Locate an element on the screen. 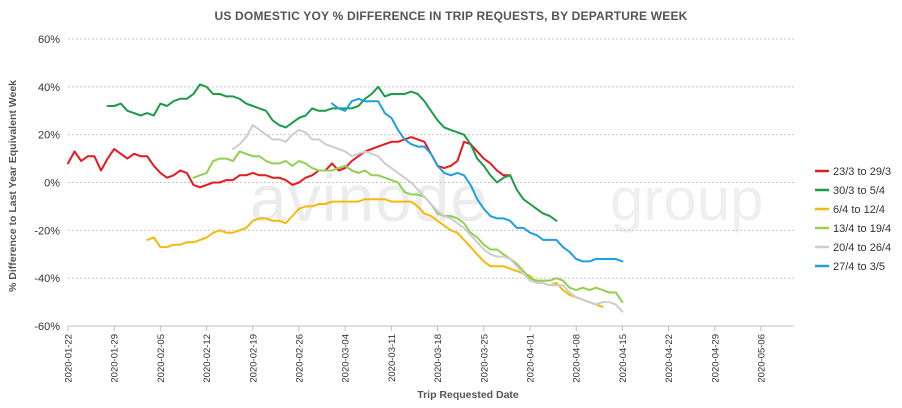 The height and width of the screenshot is (408, 902). x-tick-label: 2020-04-15 is located at coordinates (623, 358).